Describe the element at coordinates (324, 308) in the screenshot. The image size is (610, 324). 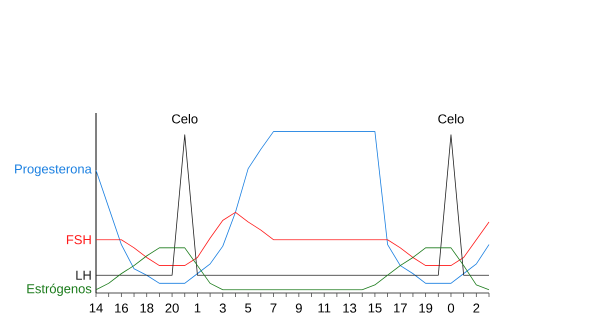
I see `x-tick-label: 11` at that location.